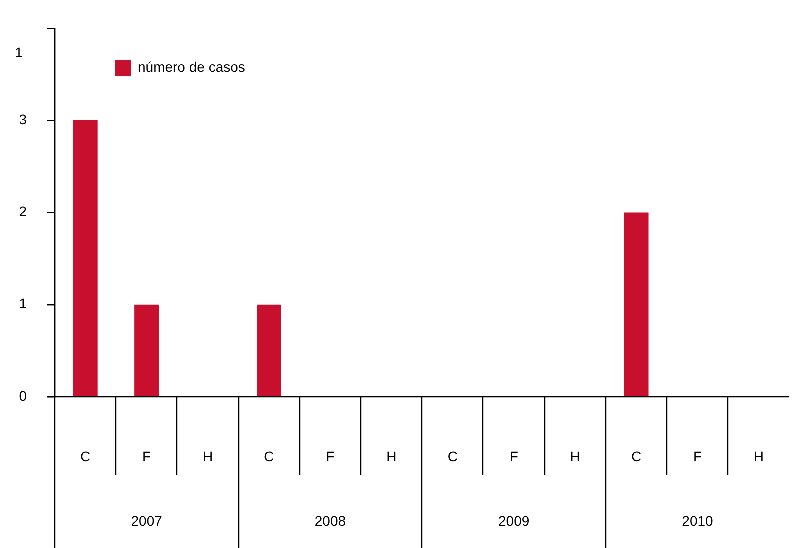 The width and height of the screenshot is (808, 548). What do you see at coordinates (23, 304) in the screenshot?
I see `y-tick-label: 1` at bounding box center [23, 304].